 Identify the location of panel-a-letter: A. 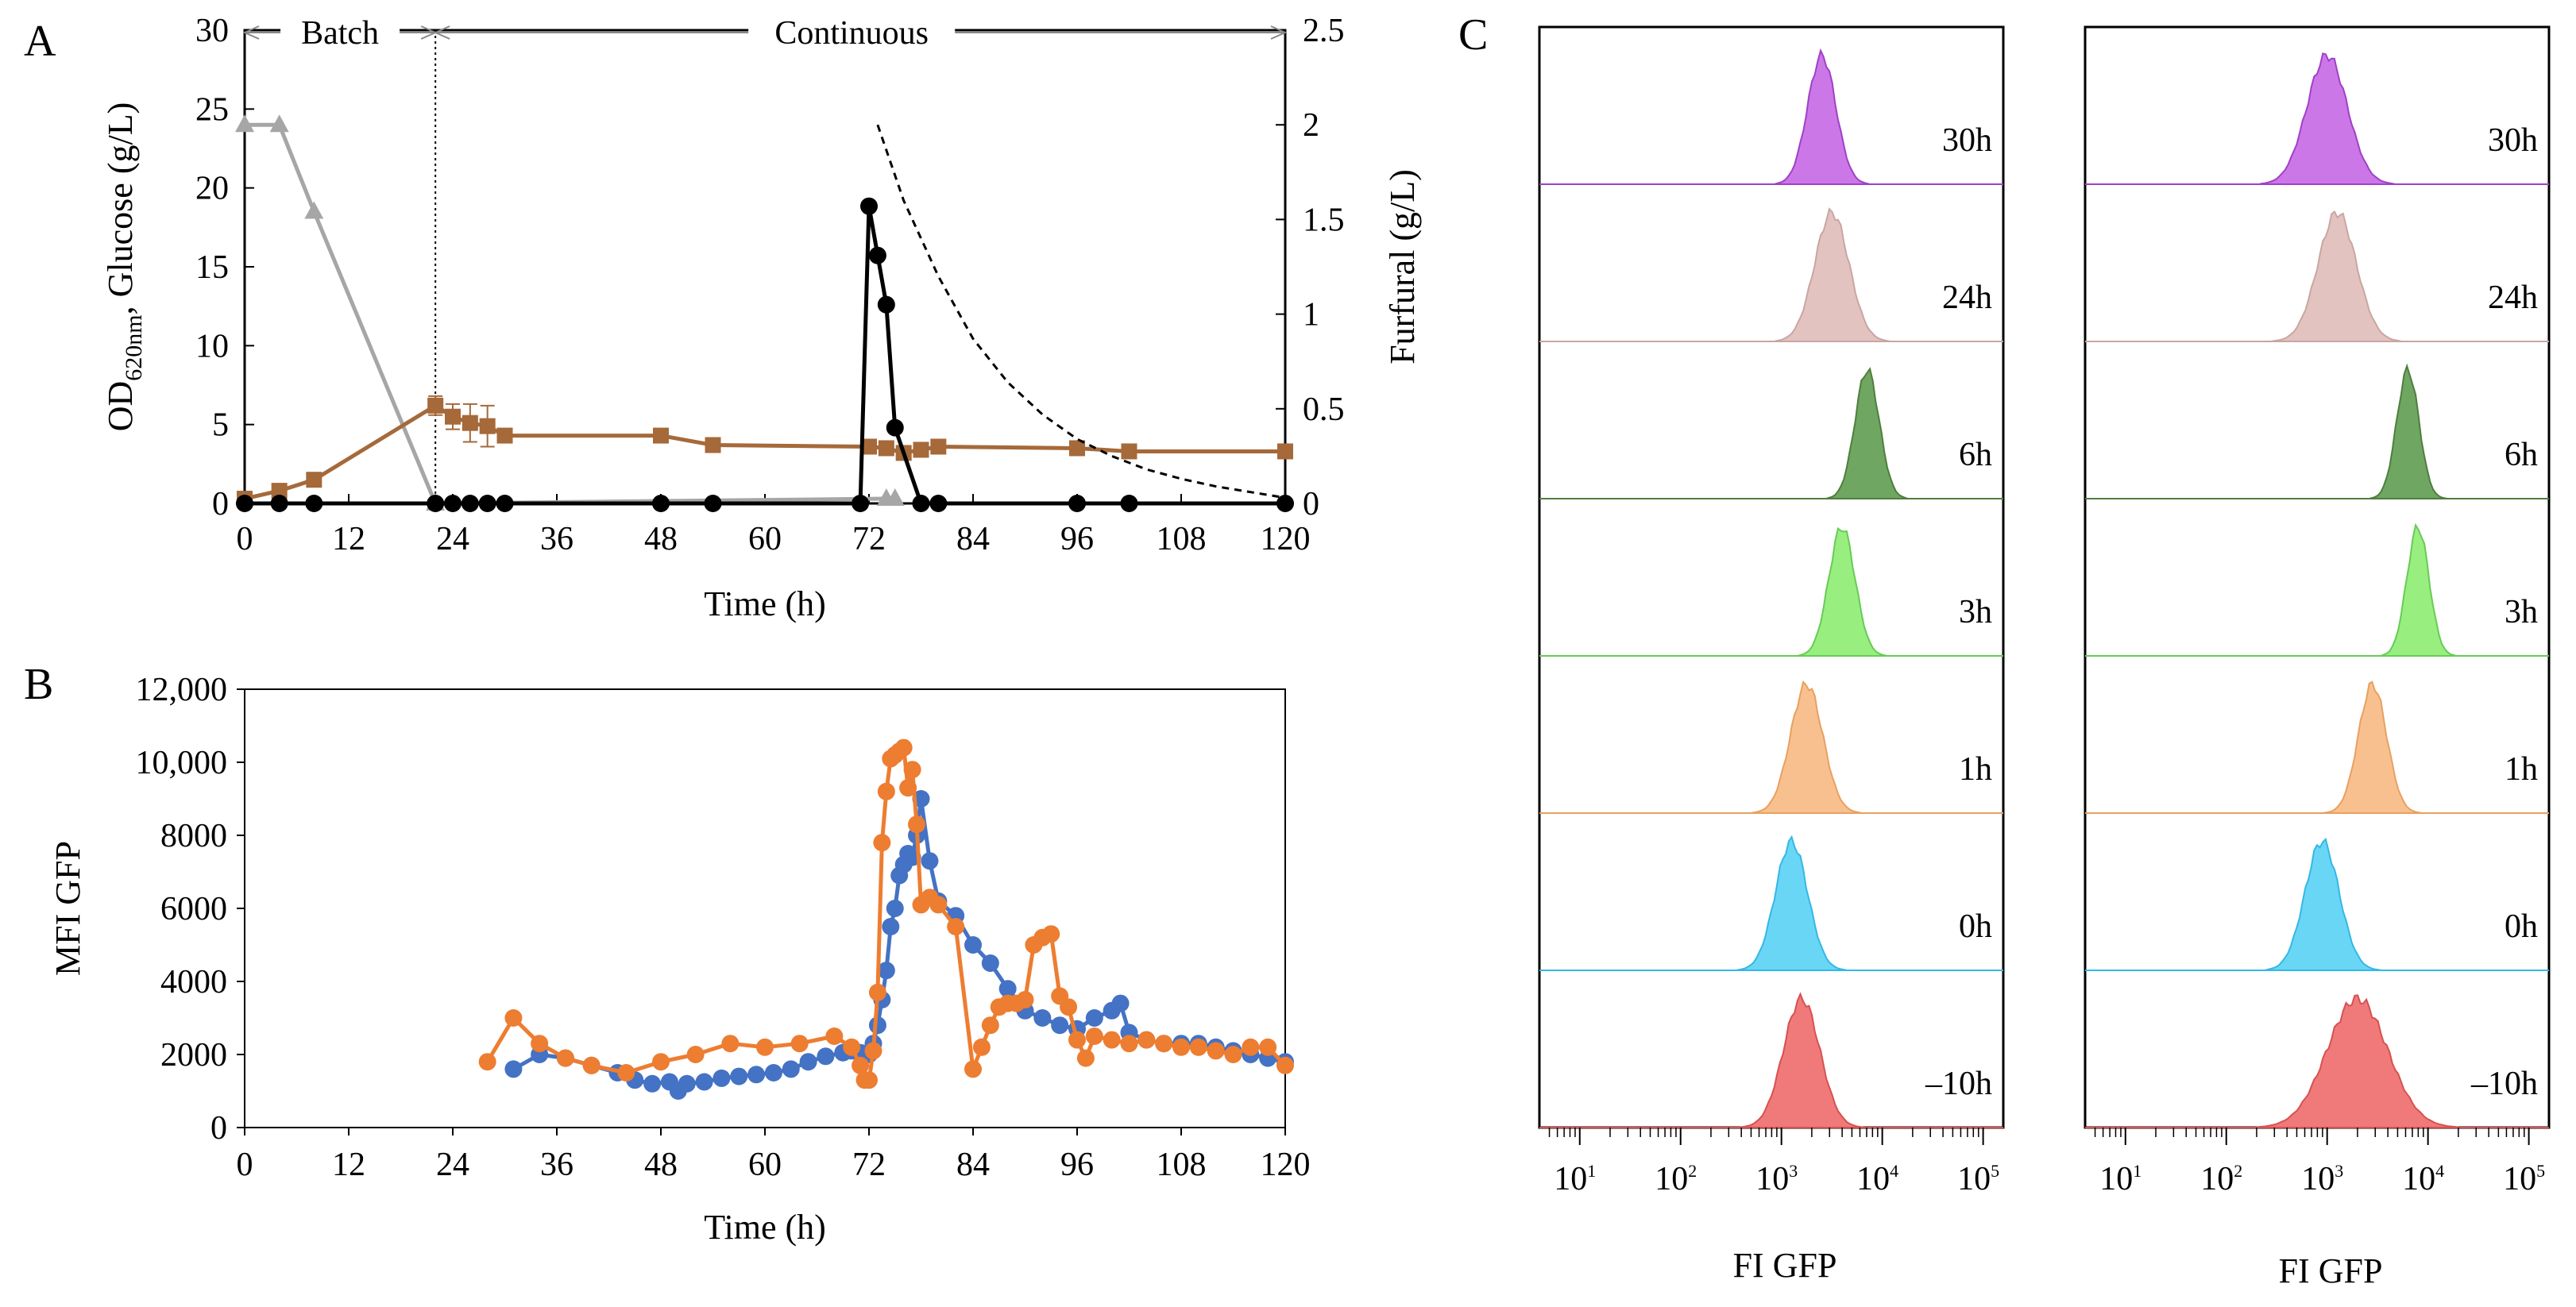
(40, 42).